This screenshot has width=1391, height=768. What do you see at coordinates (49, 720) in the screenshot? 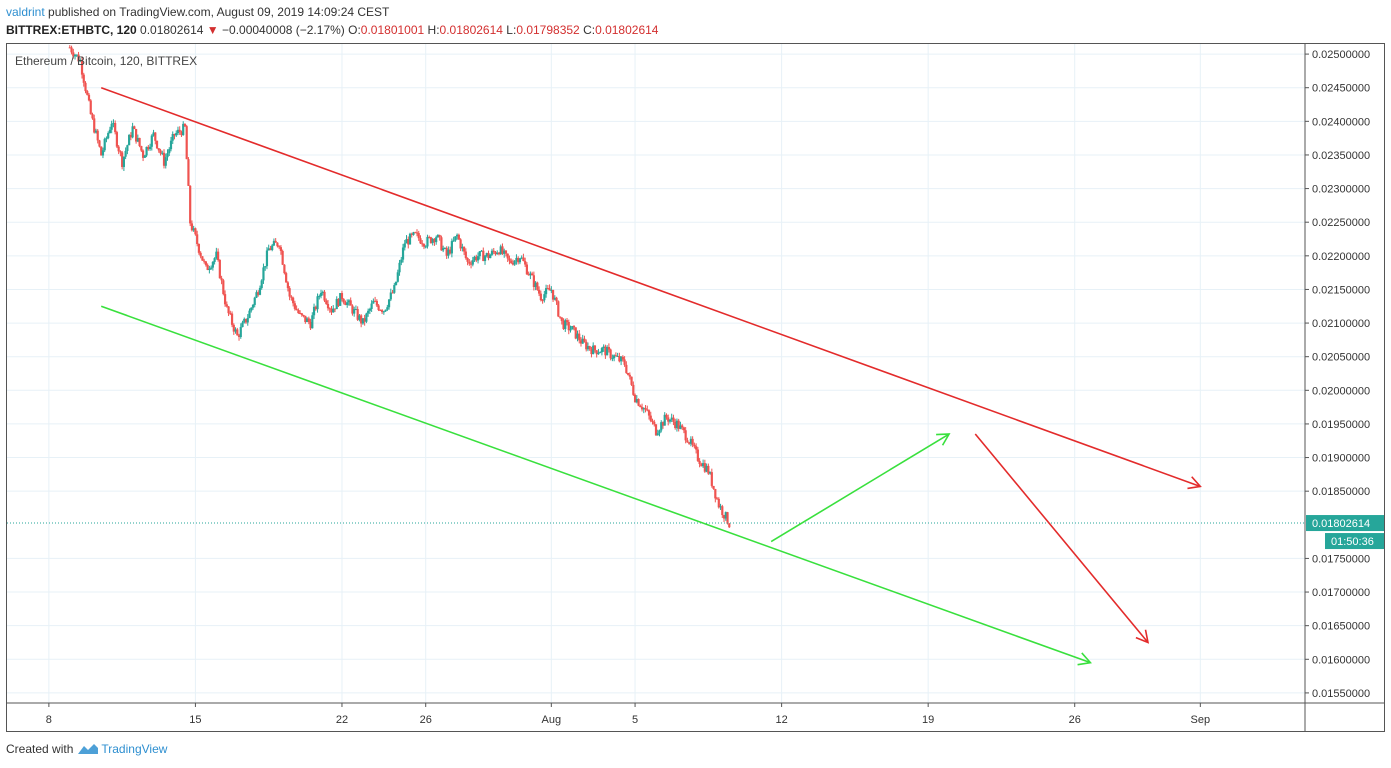
I see `x-tick-label: 8` at bounding box center [49, 720].